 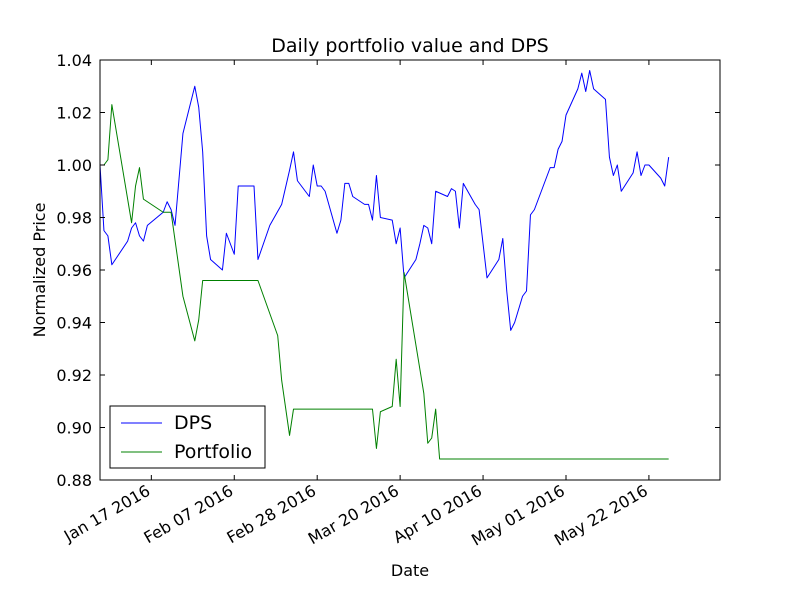 I want to click on y-tick-label: 1.02, so click(x=74, y=113).